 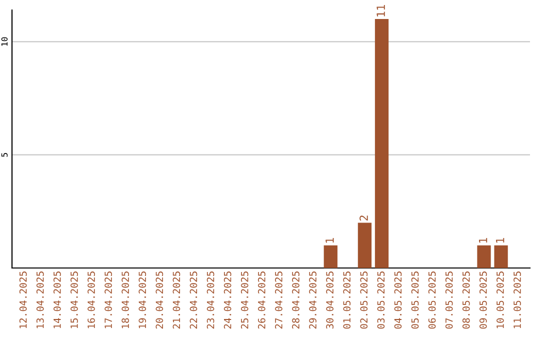 What do you see at coordinates (364, 300) in the screenshot?
I see `x-tick-label: 02.05.2025` at bounding box center [364, 300].